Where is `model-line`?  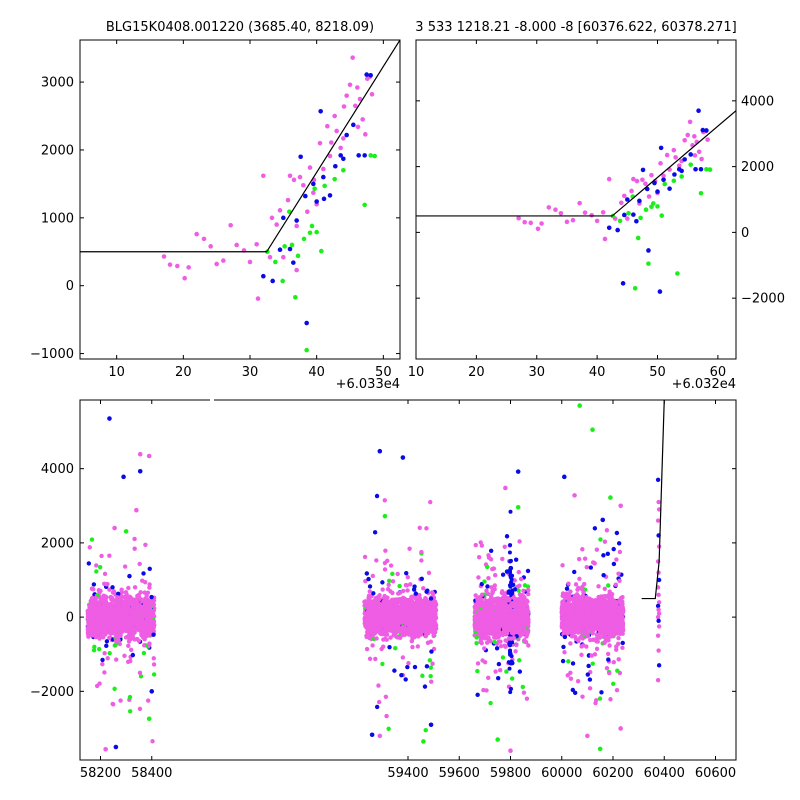
model-line is located at coordinates (240, 146).